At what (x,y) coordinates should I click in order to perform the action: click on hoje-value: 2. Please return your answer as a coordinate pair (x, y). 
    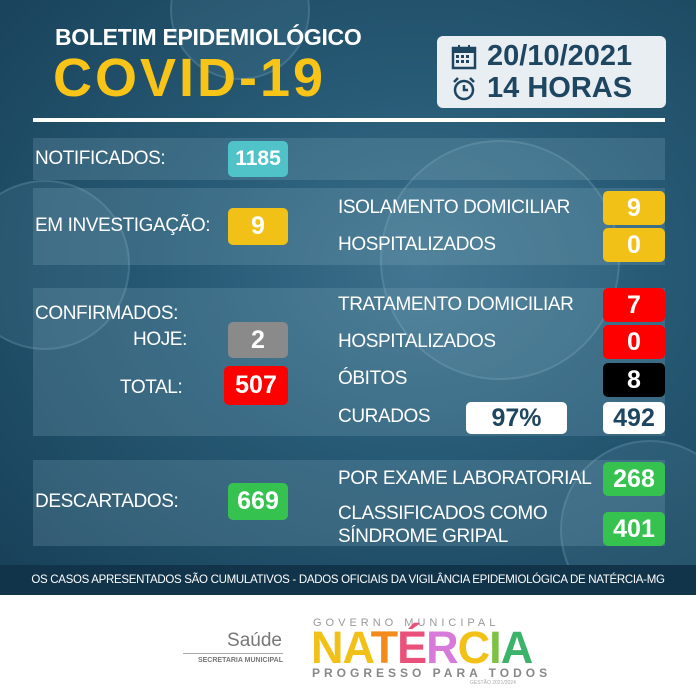
    Looking at the image, I should click on (258, 340).